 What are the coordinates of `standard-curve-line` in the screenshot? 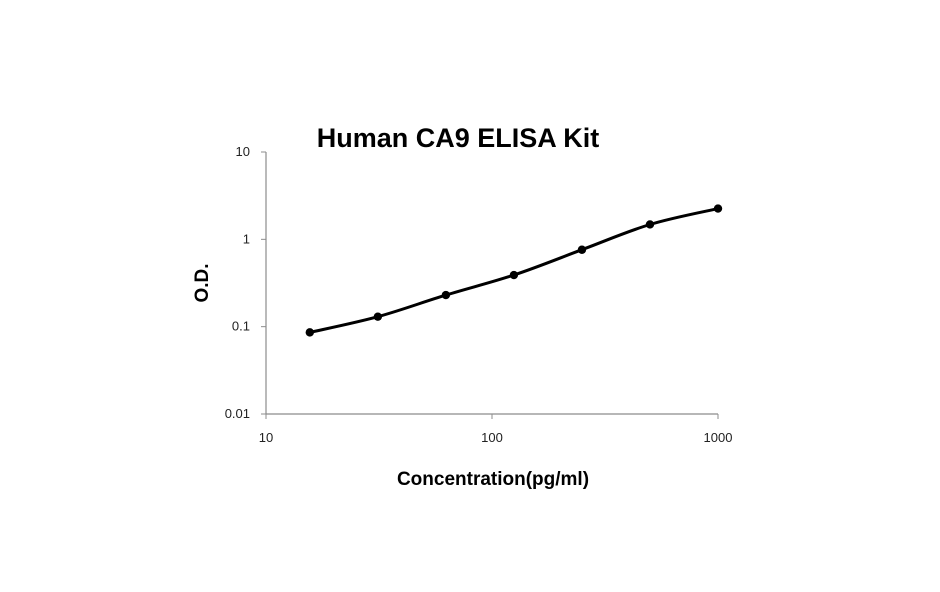 It's located at (514, 270).